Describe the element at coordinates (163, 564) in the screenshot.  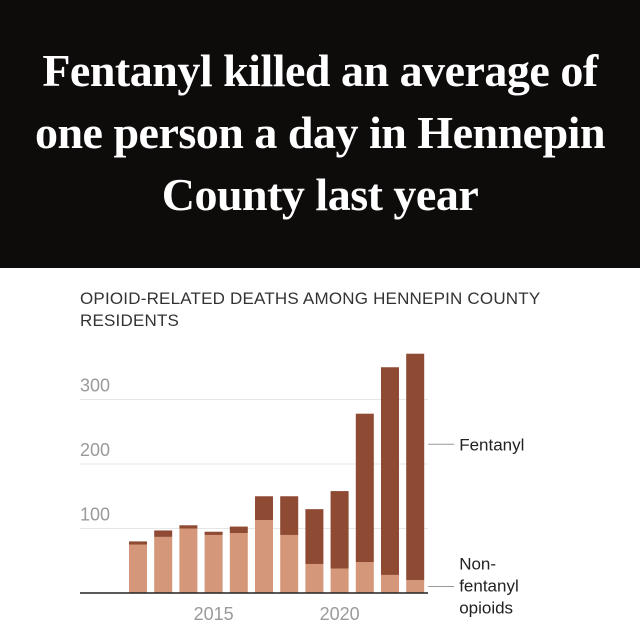
I see `bar-2013-non-fentanyl` at that location.